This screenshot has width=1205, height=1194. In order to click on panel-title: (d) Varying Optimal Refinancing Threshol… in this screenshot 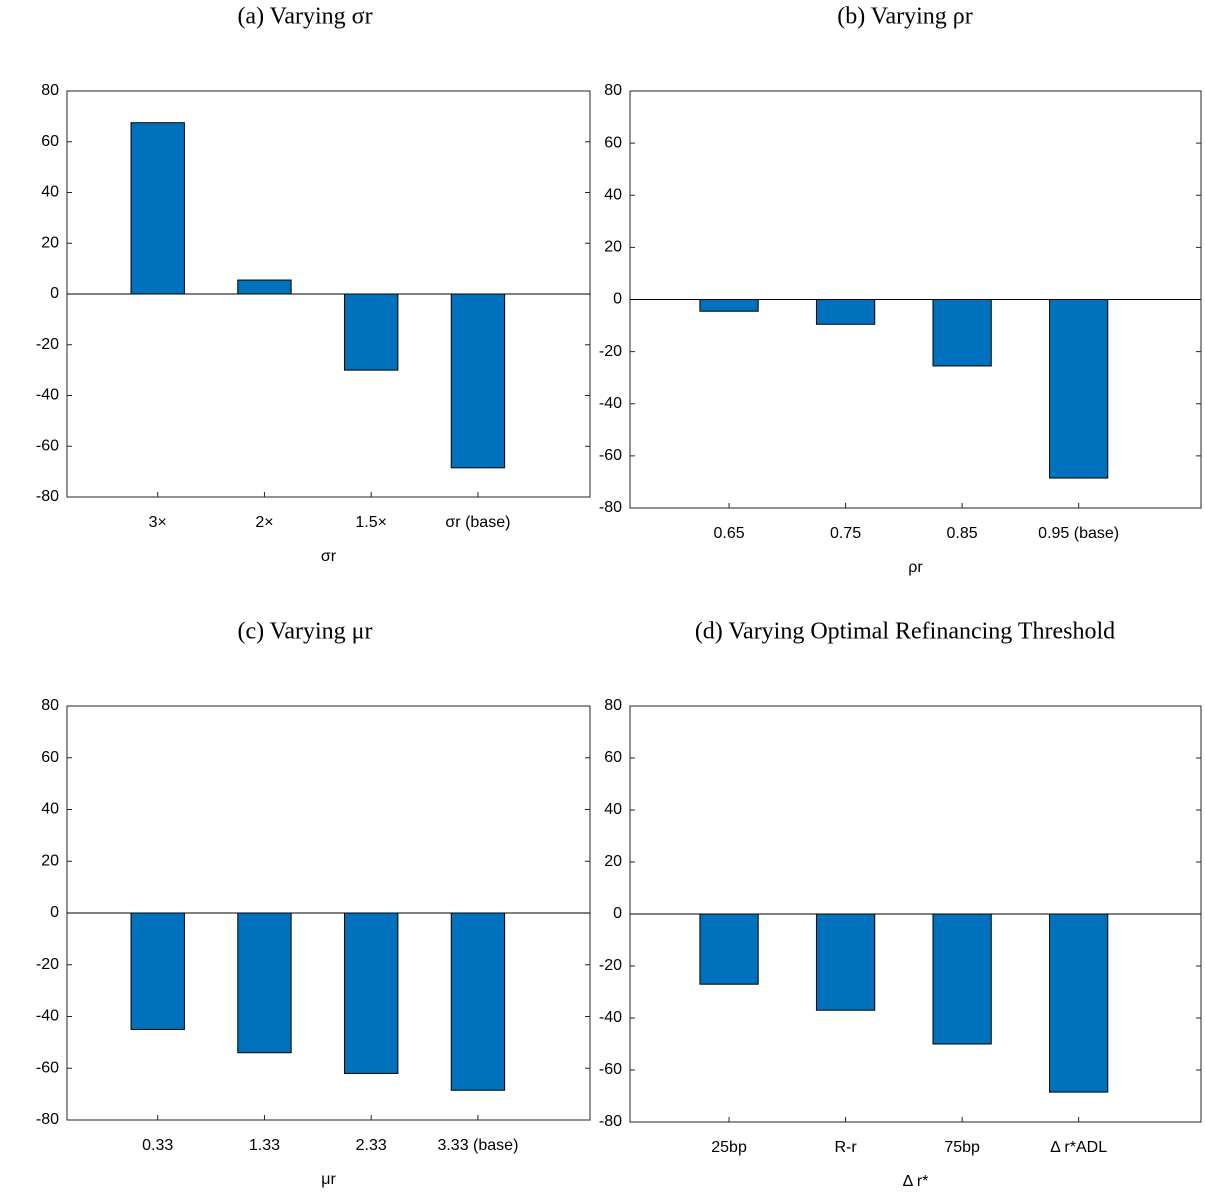, I will do `click(905, 632)`.